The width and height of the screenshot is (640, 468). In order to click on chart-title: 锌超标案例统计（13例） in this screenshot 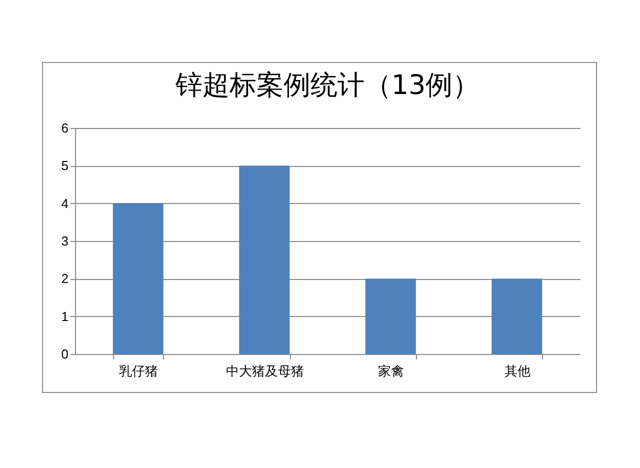, I will do `click(327, 85)`.